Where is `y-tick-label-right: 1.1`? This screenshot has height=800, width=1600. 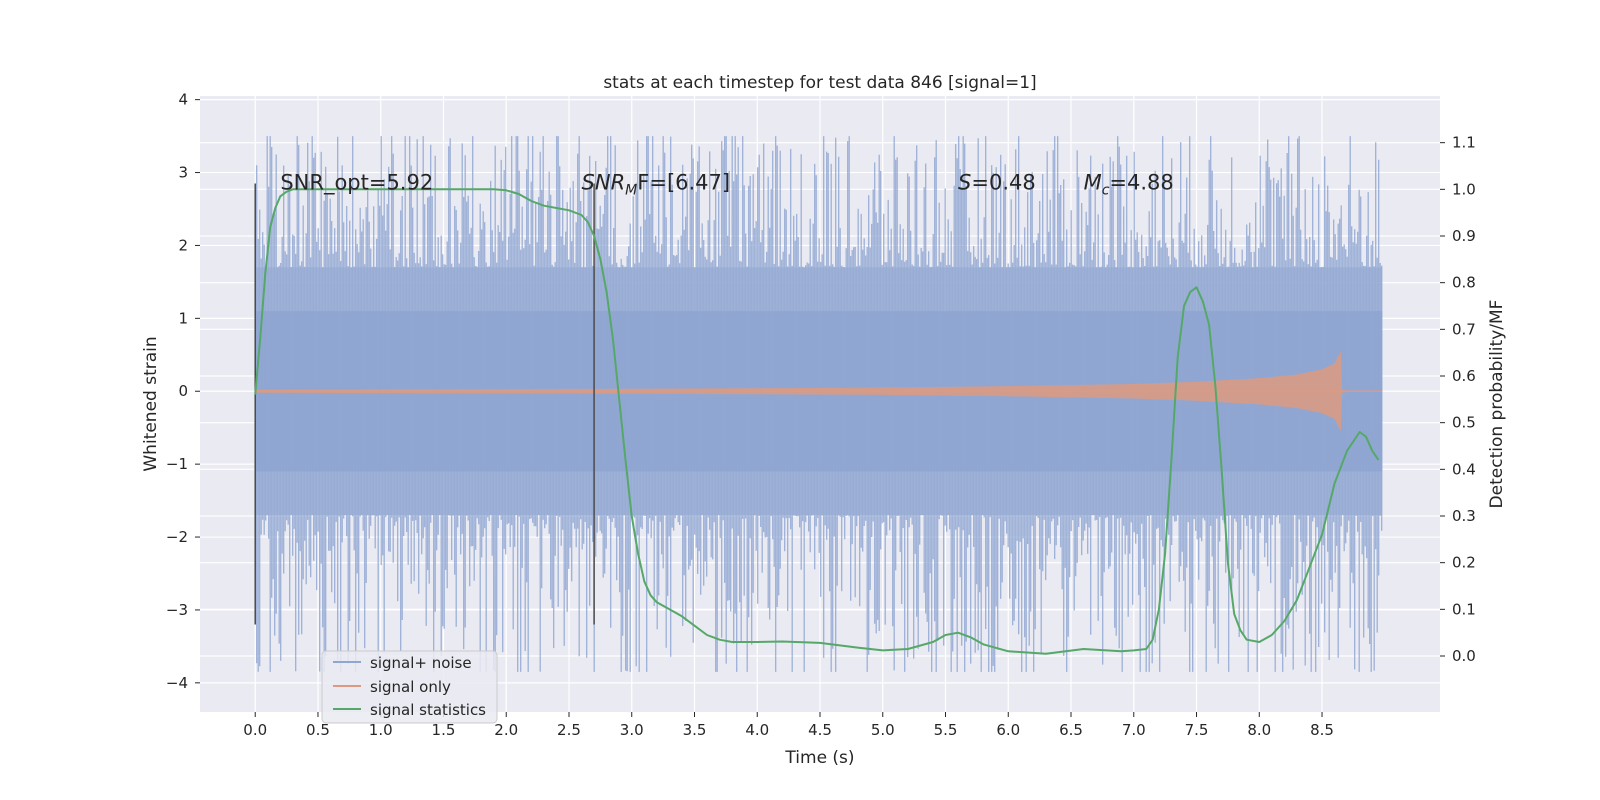
y-tick-label-right: 1.1 is located at coordinates (1464, 143).